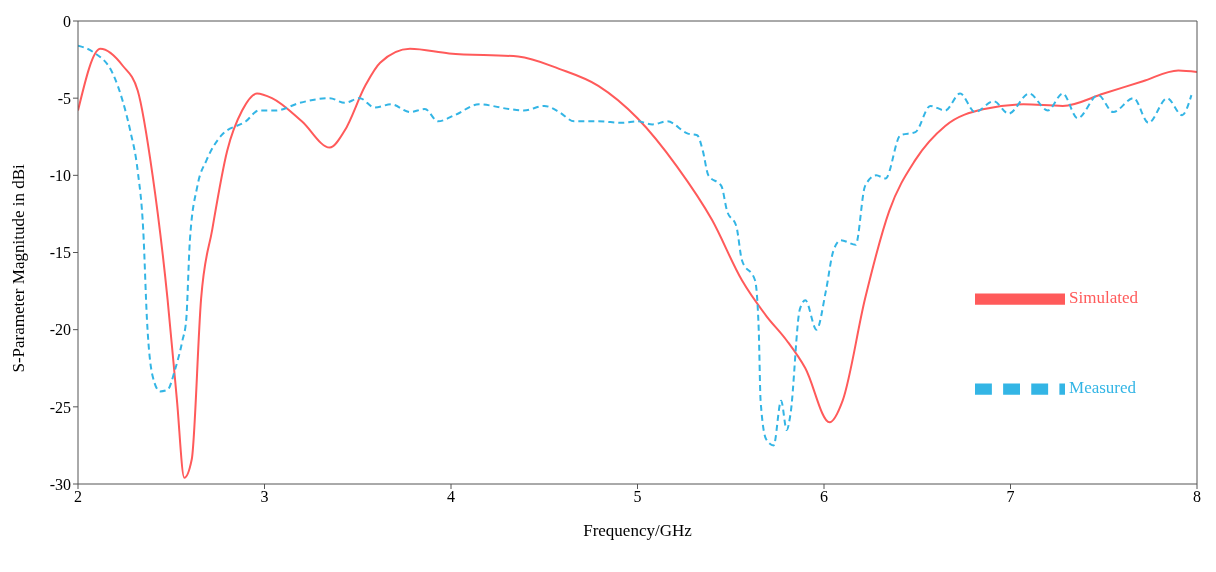 The height and width of the screenshot is (572, 1216). What do you see at coordinates (1010, 497) in the screenshot?
I see `x-tick-label: 7` at bounding box center [1010, 497].